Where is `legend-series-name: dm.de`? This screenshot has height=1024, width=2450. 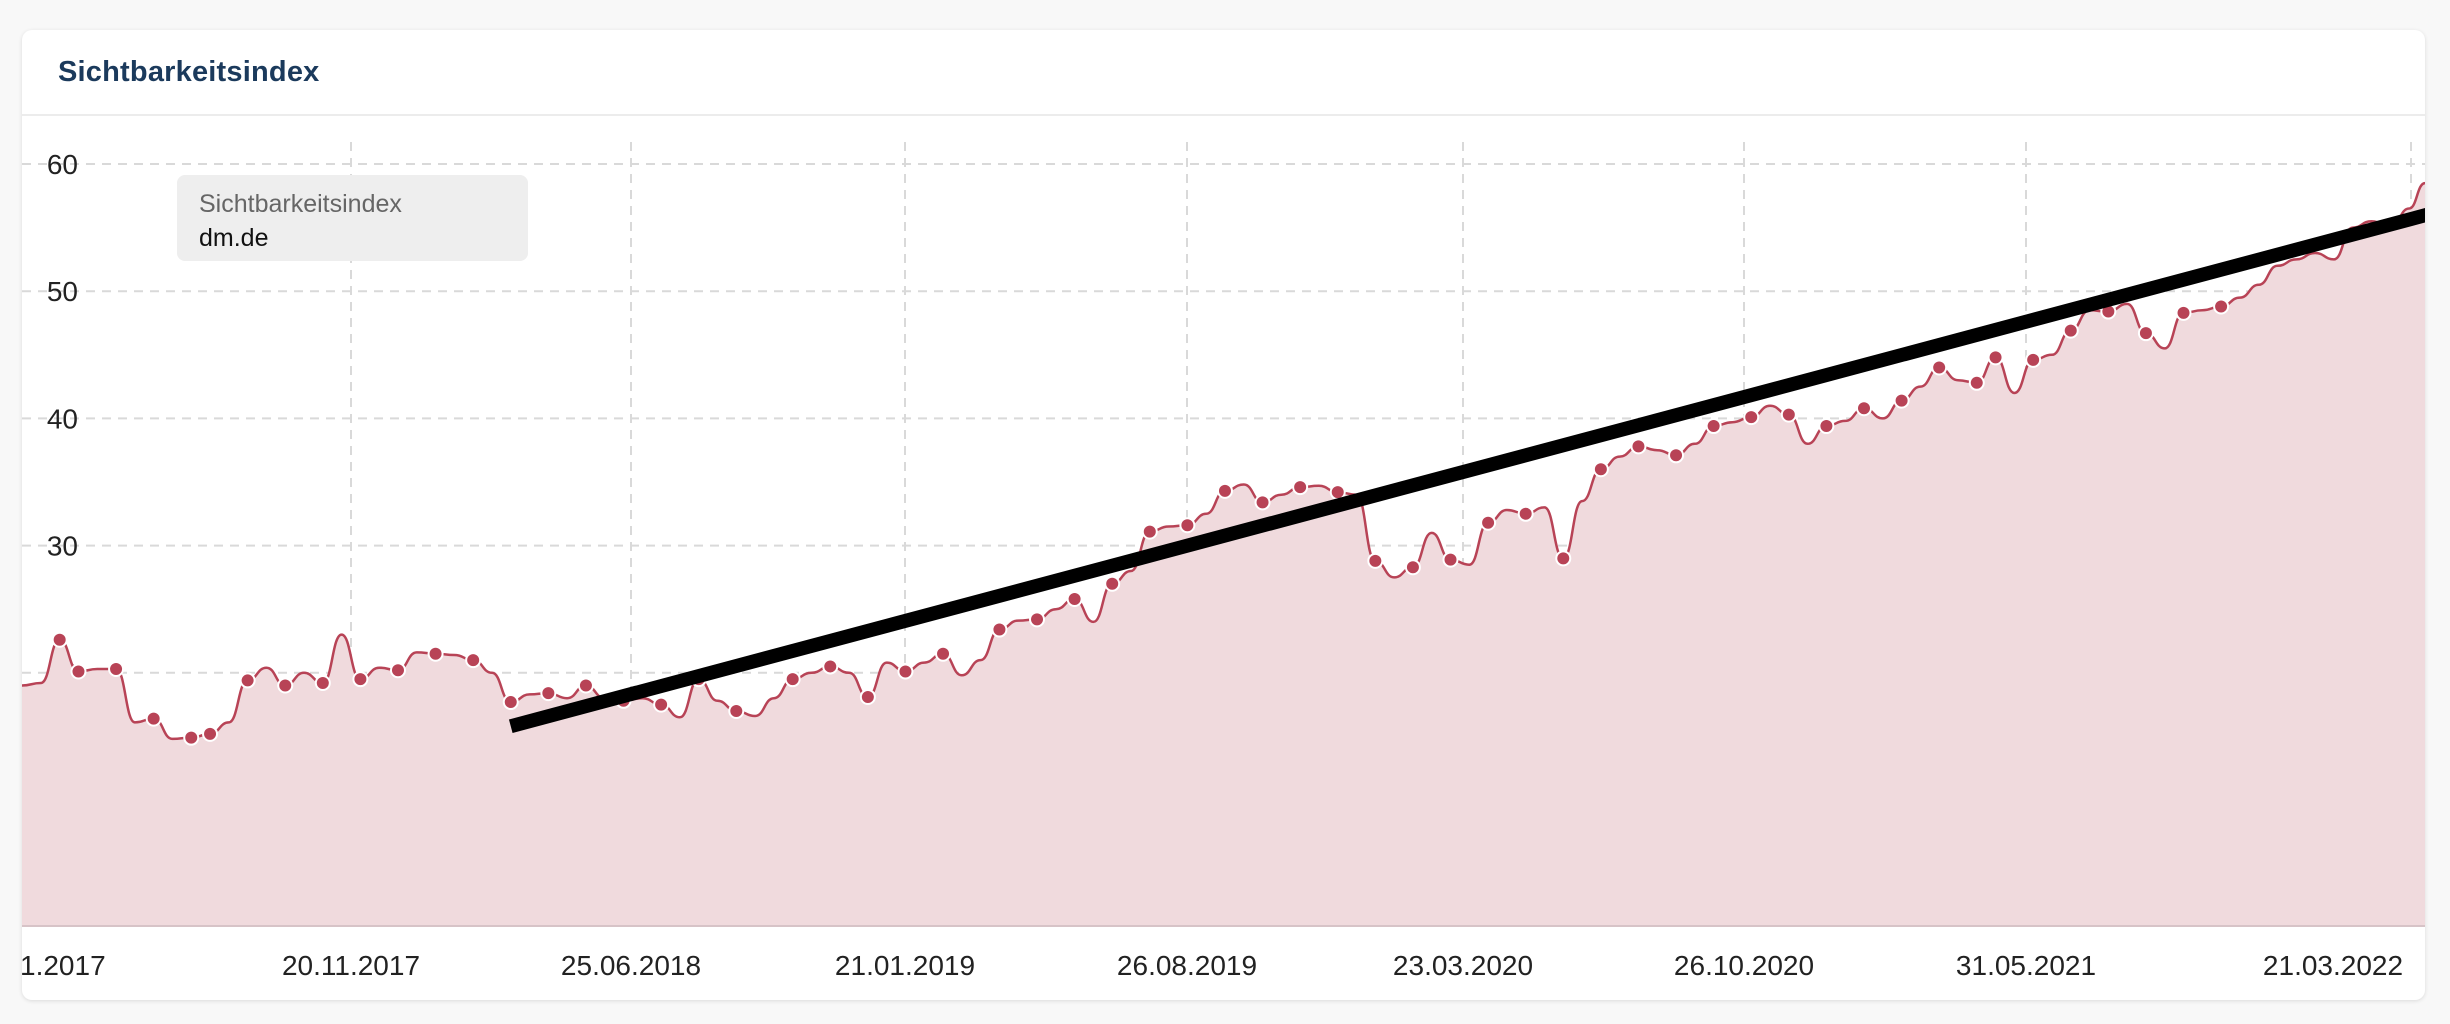
legend-series-name: dm.de is located at coordinates (234, 238).